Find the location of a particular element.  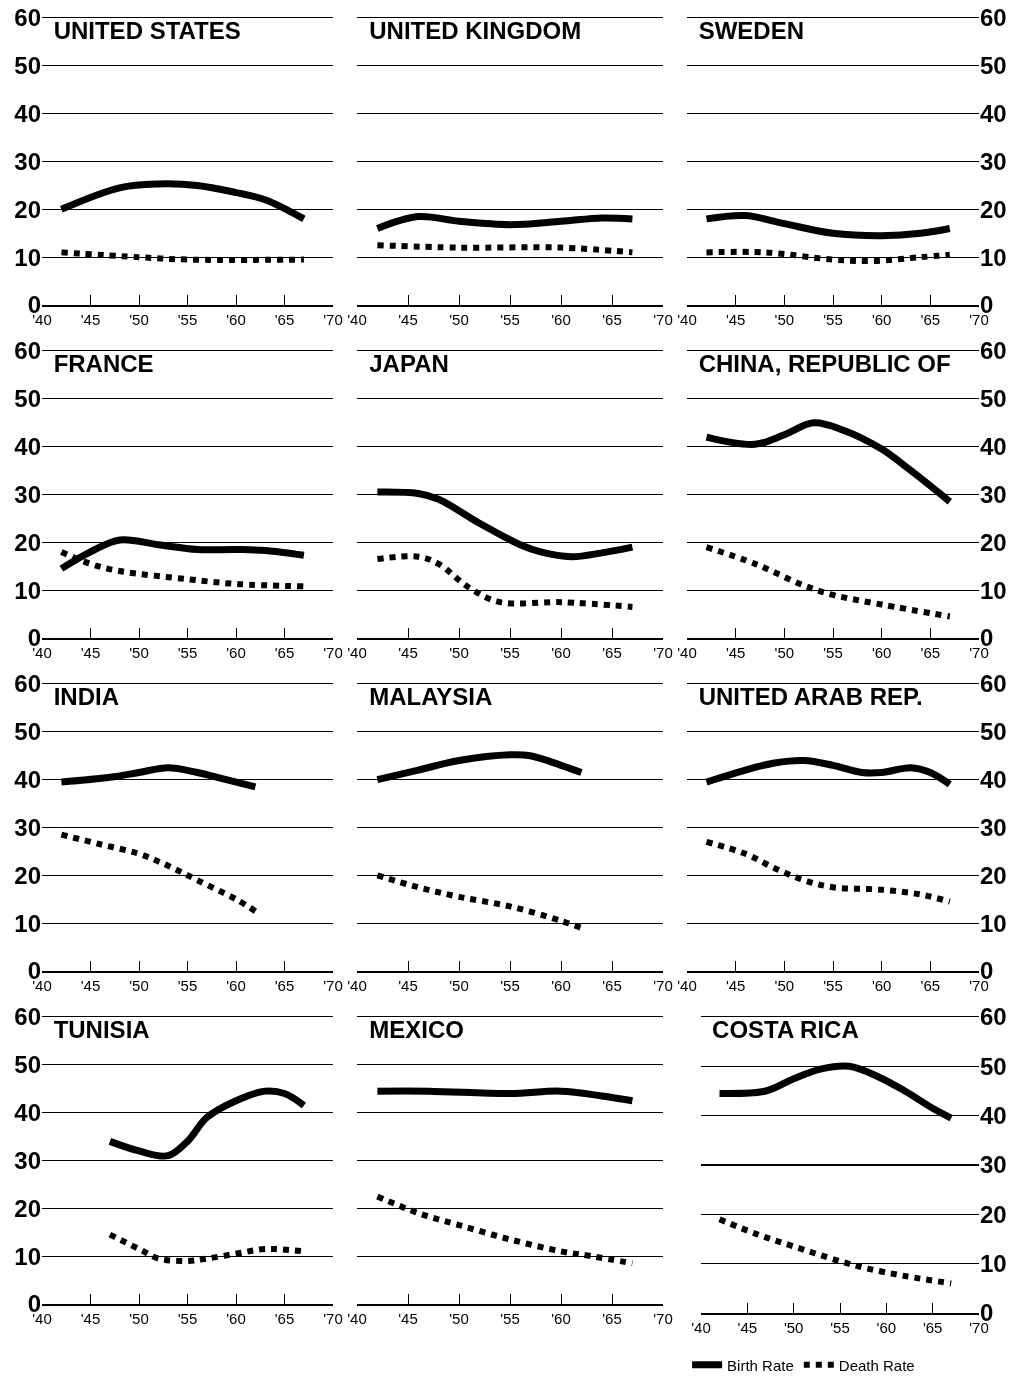

chart-title: FRANCE is located at coordinates (103, 364).